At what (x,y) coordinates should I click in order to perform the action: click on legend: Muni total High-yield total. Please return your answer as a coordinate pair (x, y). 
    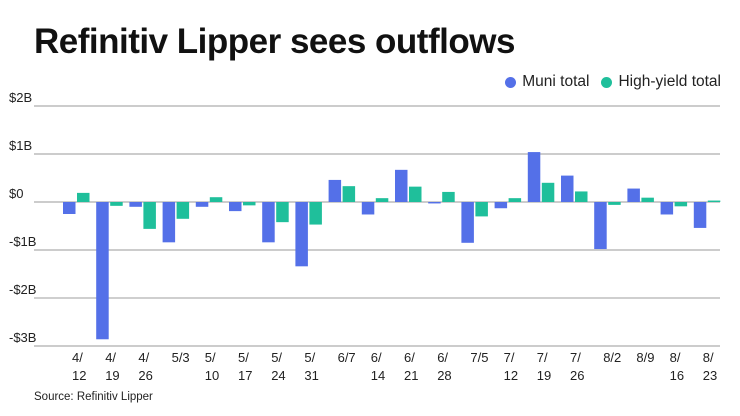
    Looking at the image, I should click on (607, 82).